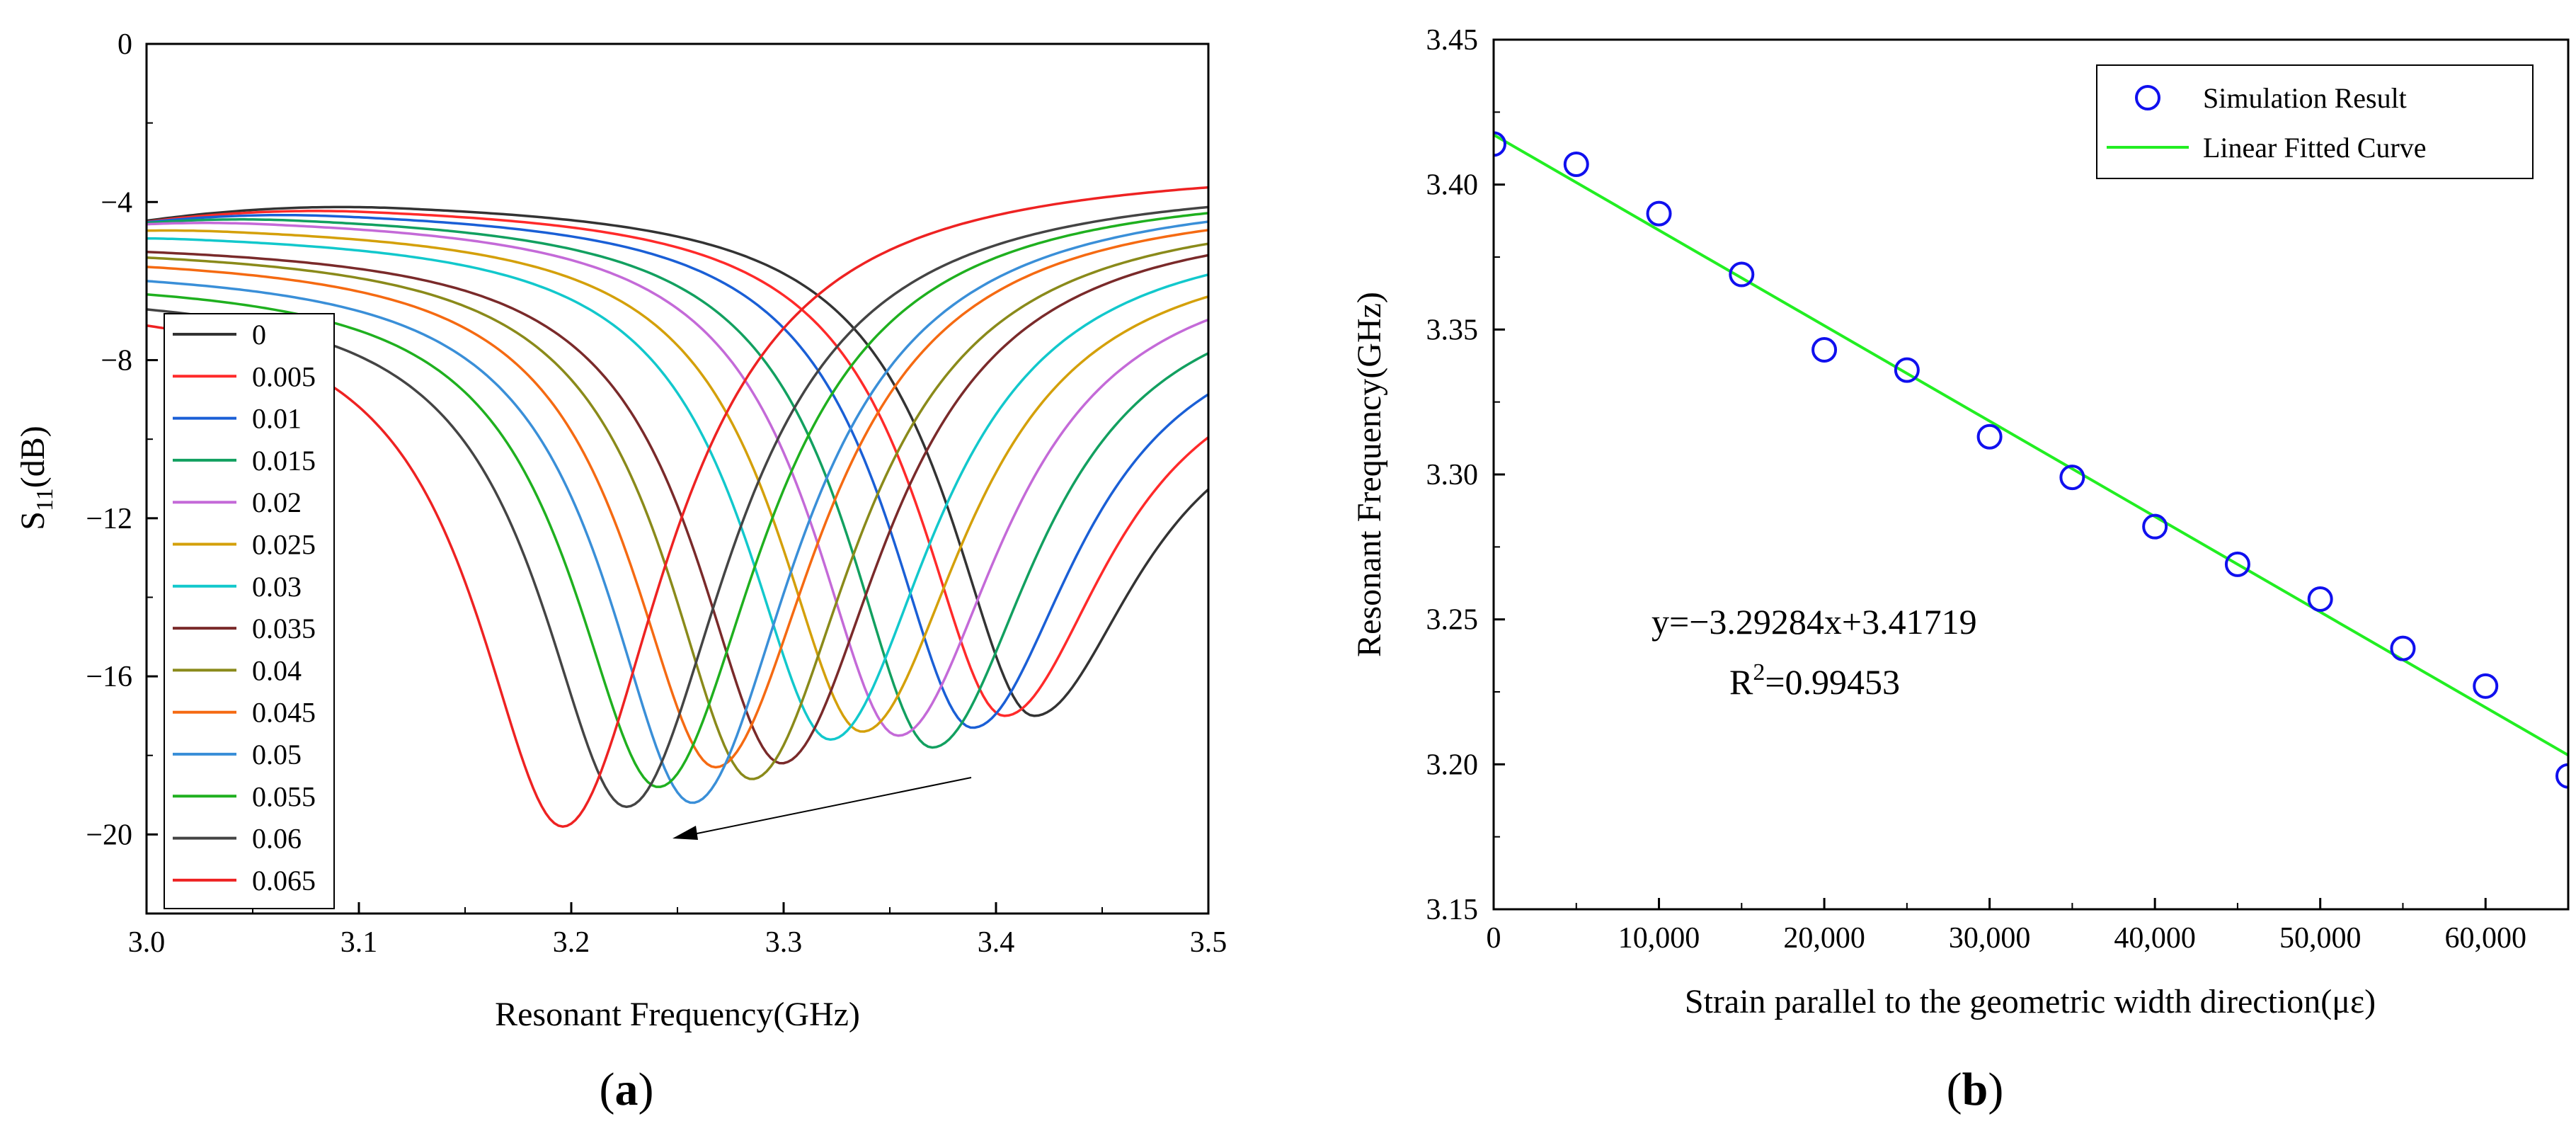 This screenshot has width=2576, height=1138. What do you see at coordinates (2155, 938) in the screenshot?
I see `panel-b-xtick-label: 40,000` at bounding box center [2155, 938].